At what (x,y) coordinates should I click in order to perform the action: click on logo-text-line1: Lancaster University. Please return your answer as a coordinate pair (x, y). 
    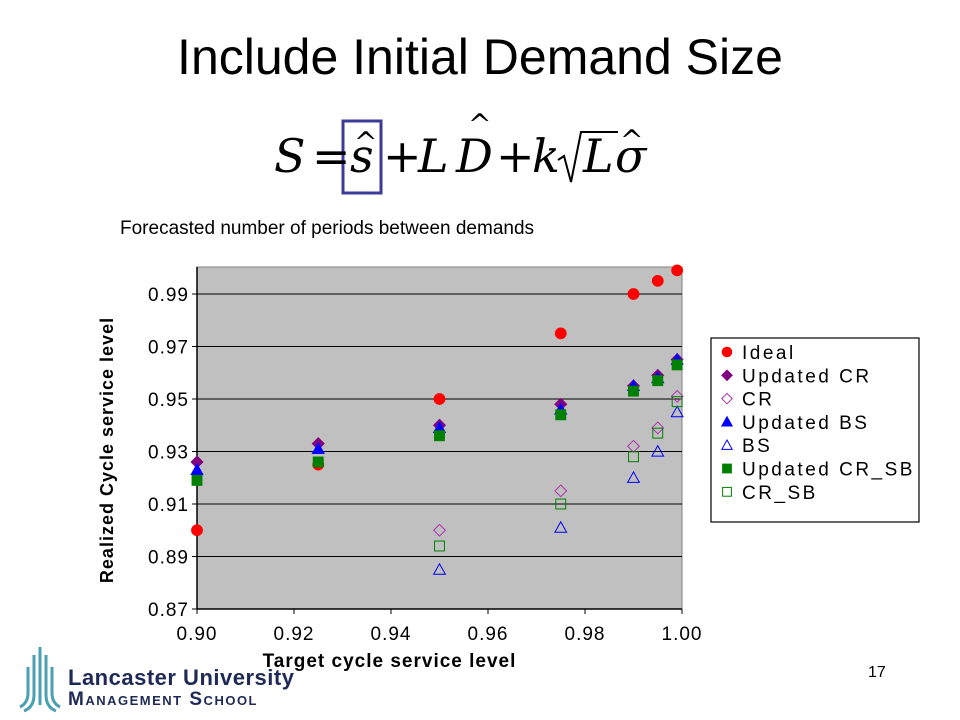
    Looking at the image, I should click on (181, 677).